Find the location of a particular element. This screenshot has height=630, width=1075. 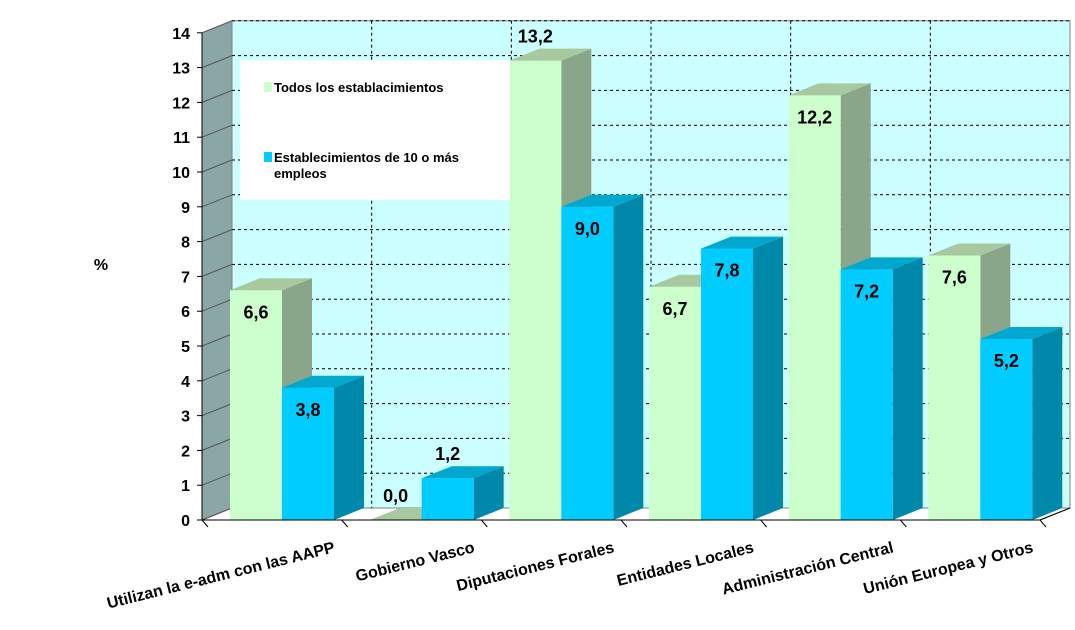

y-tick-label: 11 is located at coordinates (181, 138).